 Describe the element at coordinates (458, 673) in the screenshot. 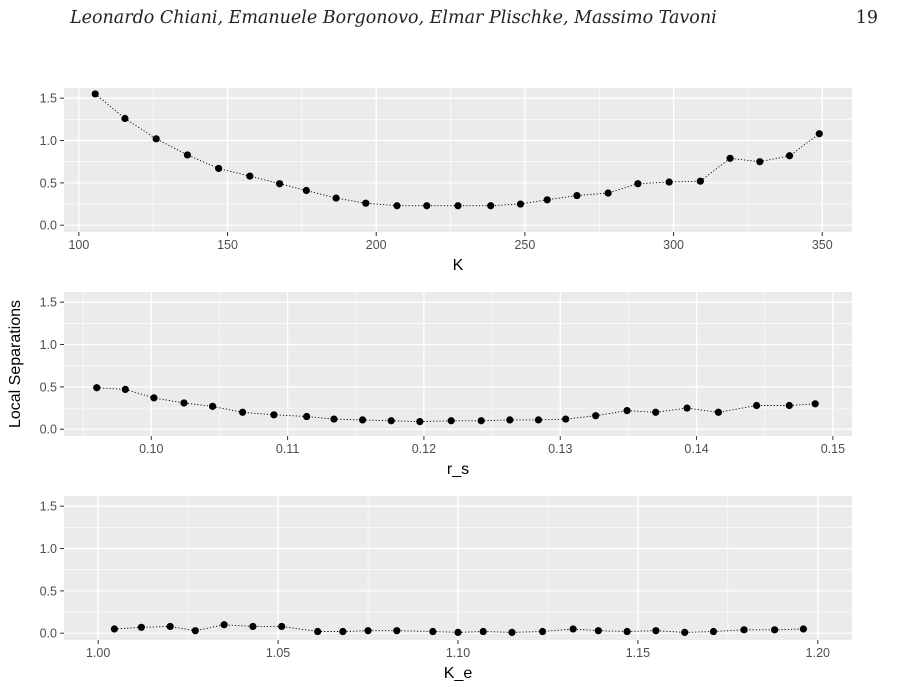

I see `x-axis-title: K_e` at that location.